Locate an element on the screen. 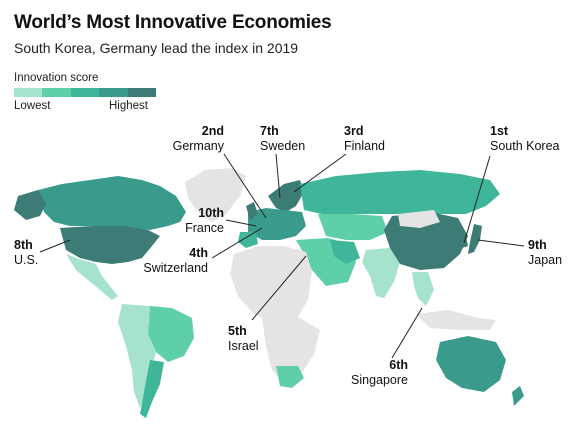 The height and width of the screenshot is (437, 584). label-israel: 5th Israel is located at coordinates (243, 339).